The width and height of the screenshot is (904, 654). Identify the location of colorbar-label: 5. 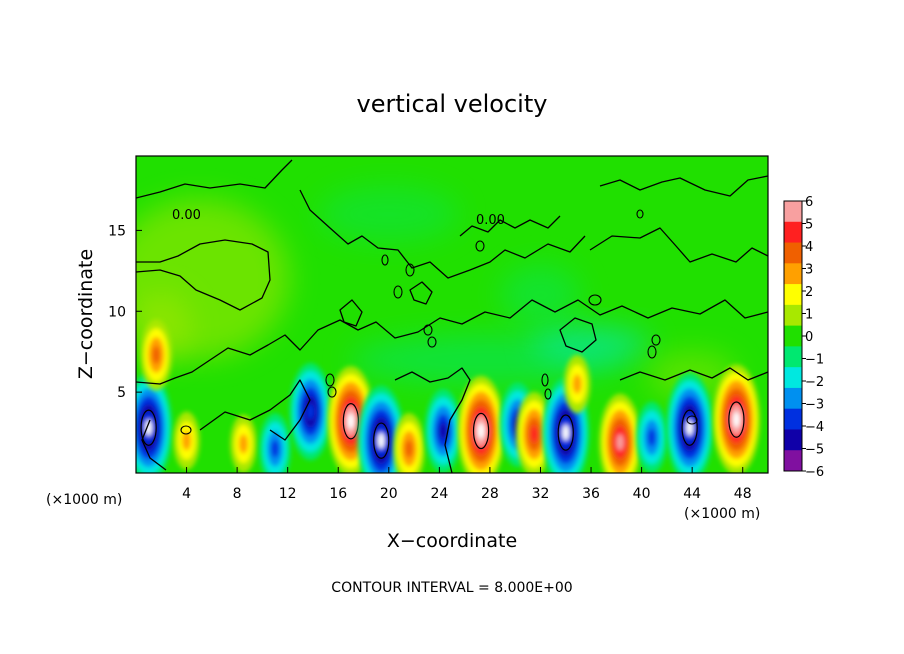
(809, 225).